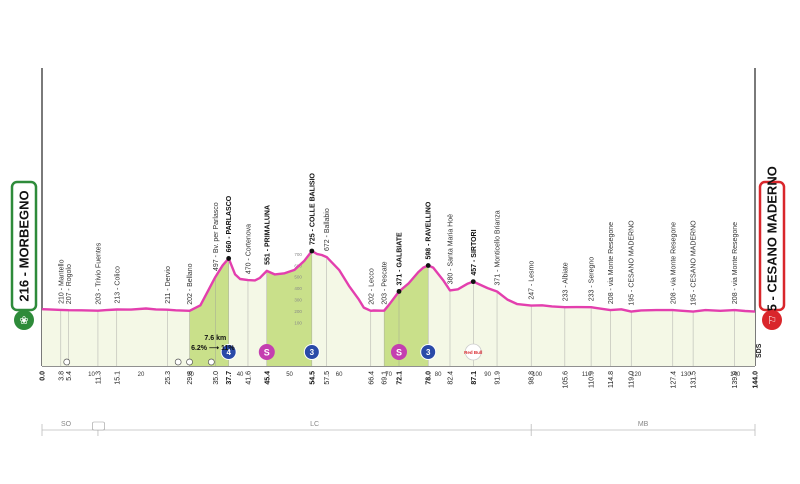  What do you see at coordinates (327, 378) in the screenshot?
I see `km-label: 57.5` at bounding box center [327, 378].